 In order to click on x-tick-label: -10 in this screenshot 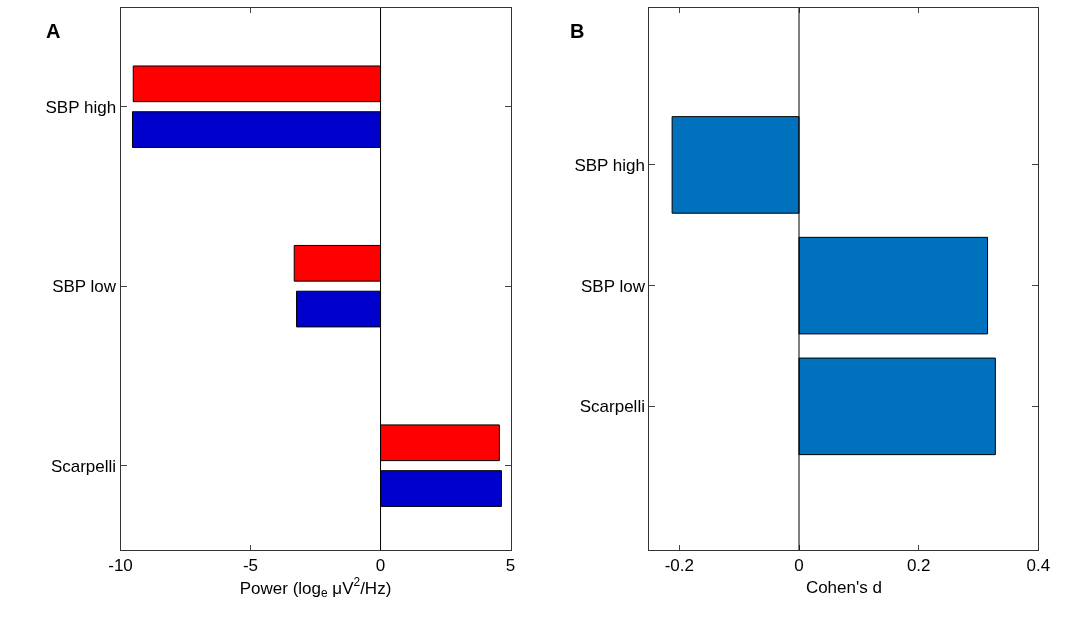, I will do `click(120, 566)`.